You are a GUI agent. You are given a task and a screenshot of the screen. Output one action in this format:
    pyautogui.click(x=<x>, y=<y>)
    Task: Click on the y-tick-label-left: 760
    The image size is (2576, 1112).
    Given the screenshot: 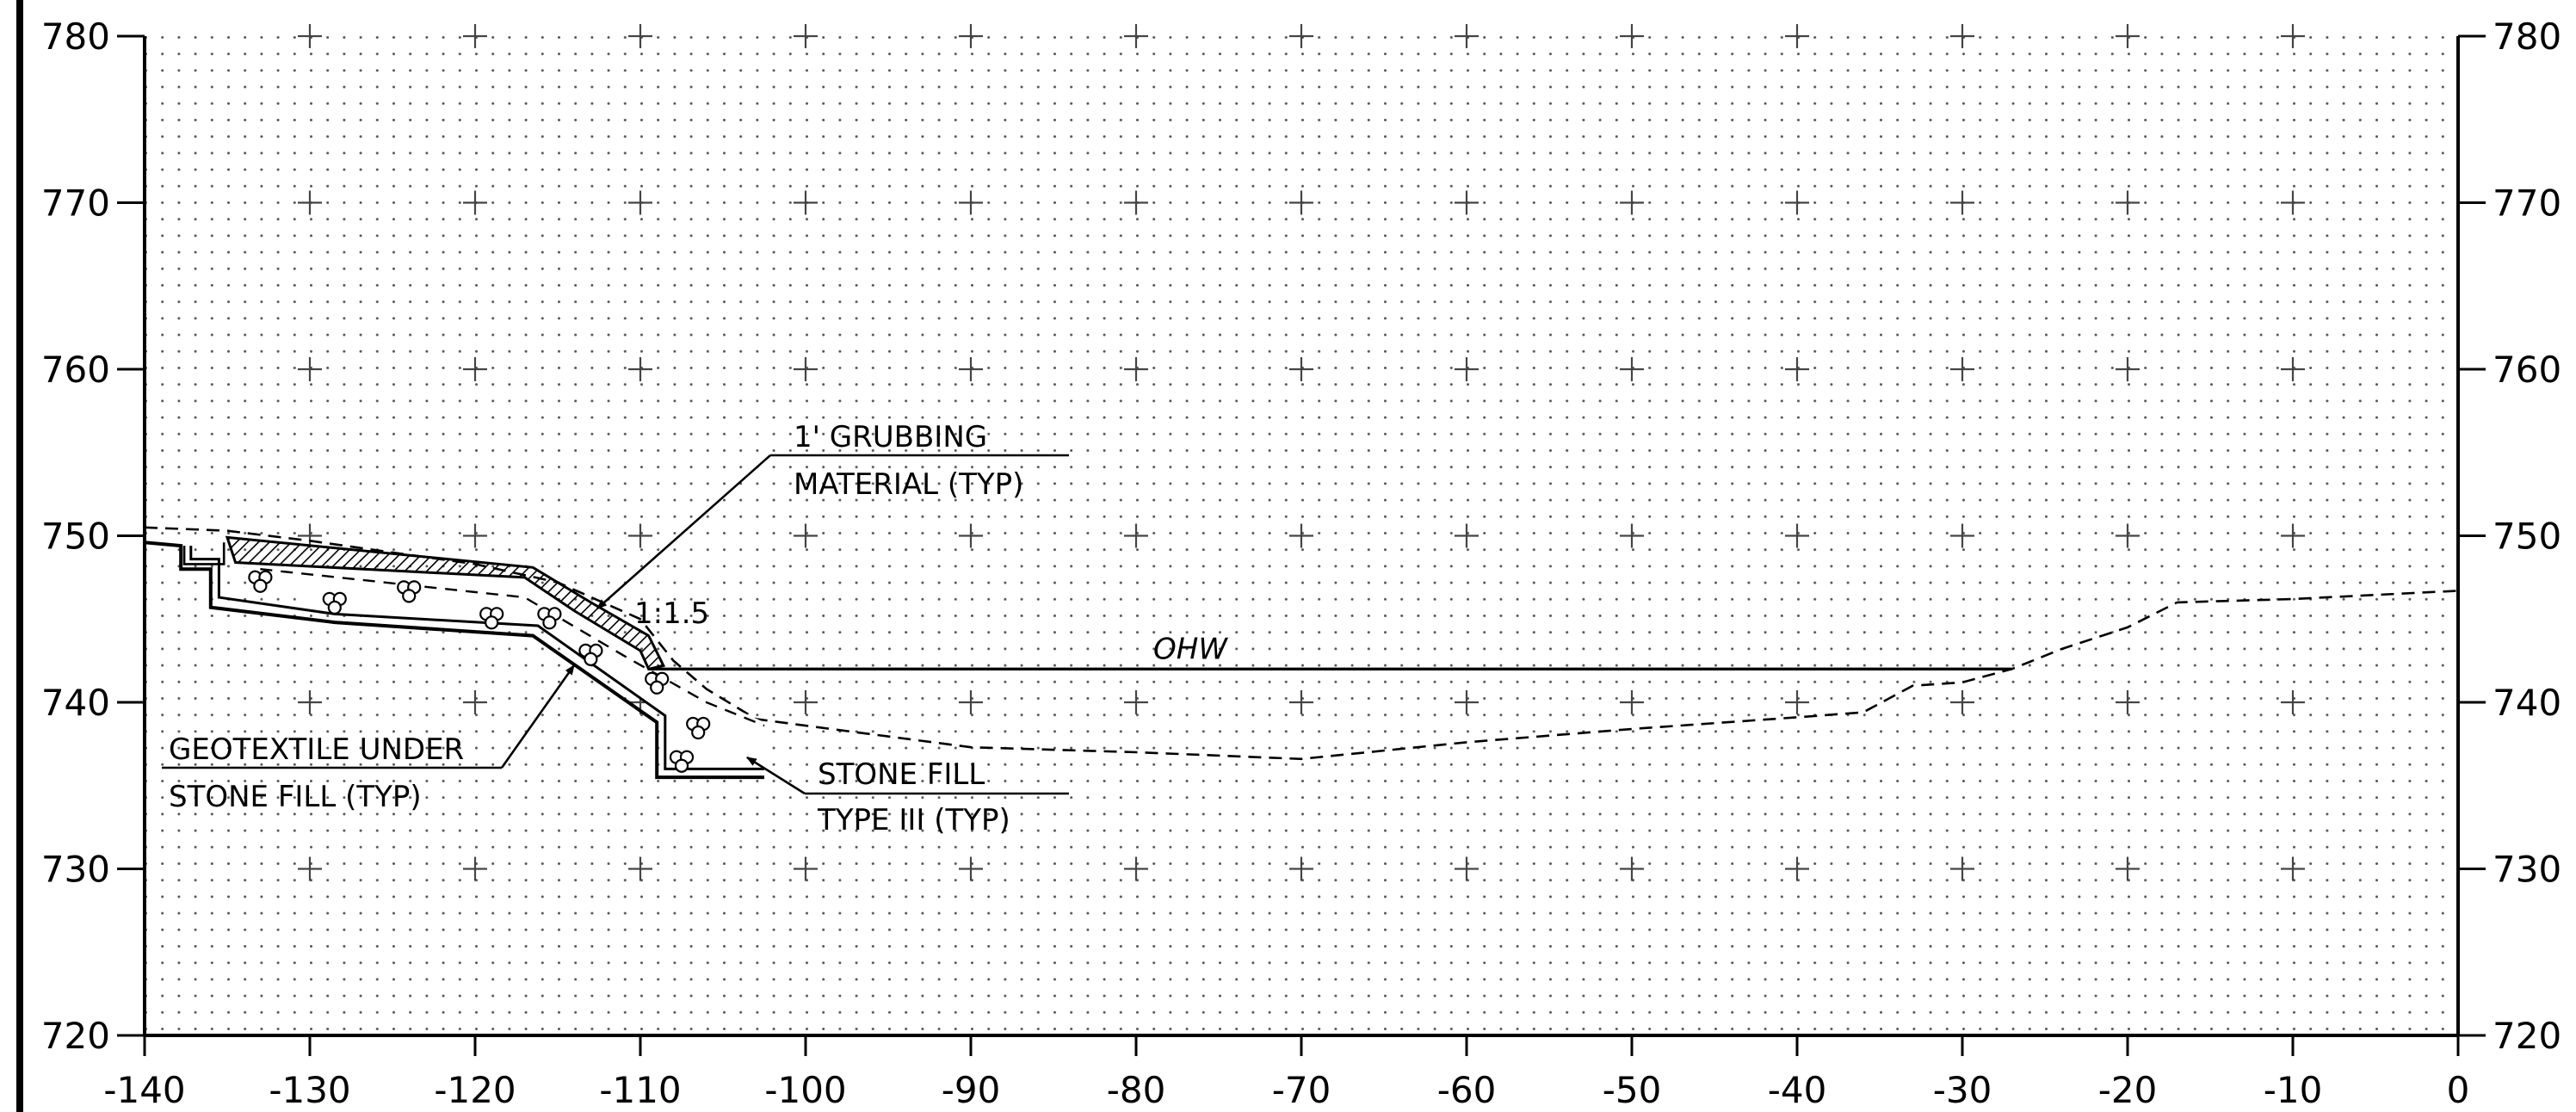 What is the action you would take?
    pyautogui.click(x=75, y=370)
    